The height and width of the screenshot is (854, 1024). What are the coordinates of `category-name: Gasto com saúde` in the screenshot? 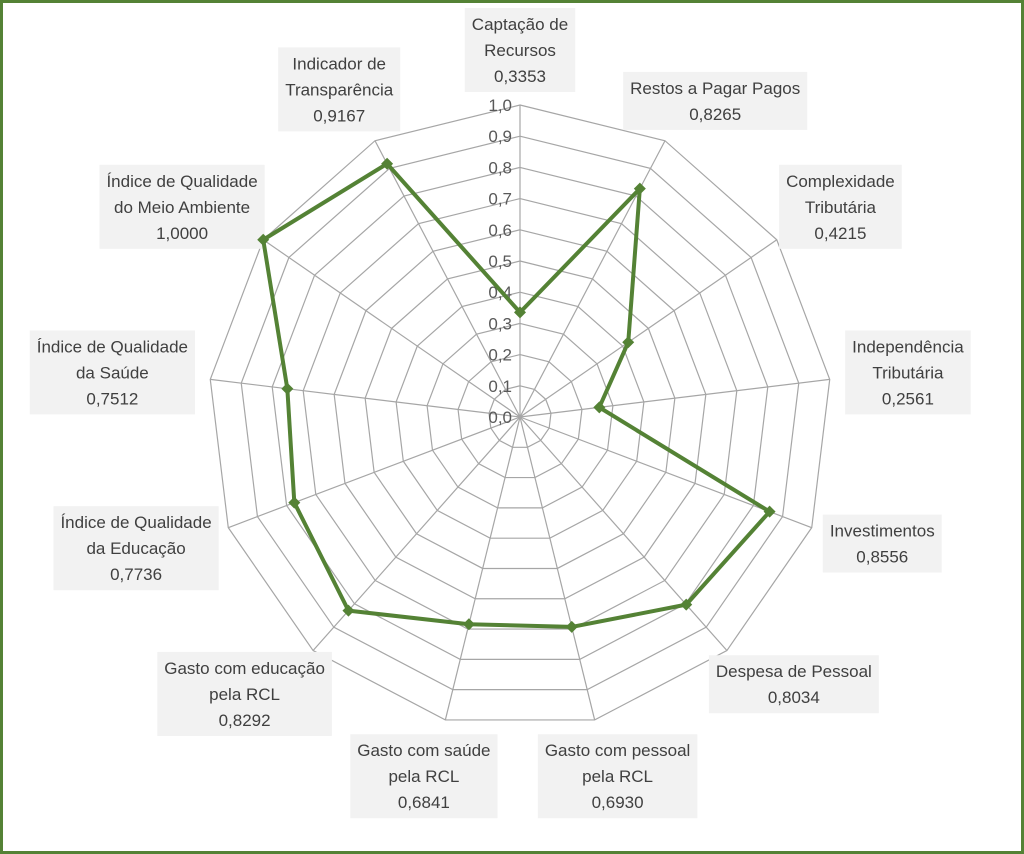 It's located at (423, 750).